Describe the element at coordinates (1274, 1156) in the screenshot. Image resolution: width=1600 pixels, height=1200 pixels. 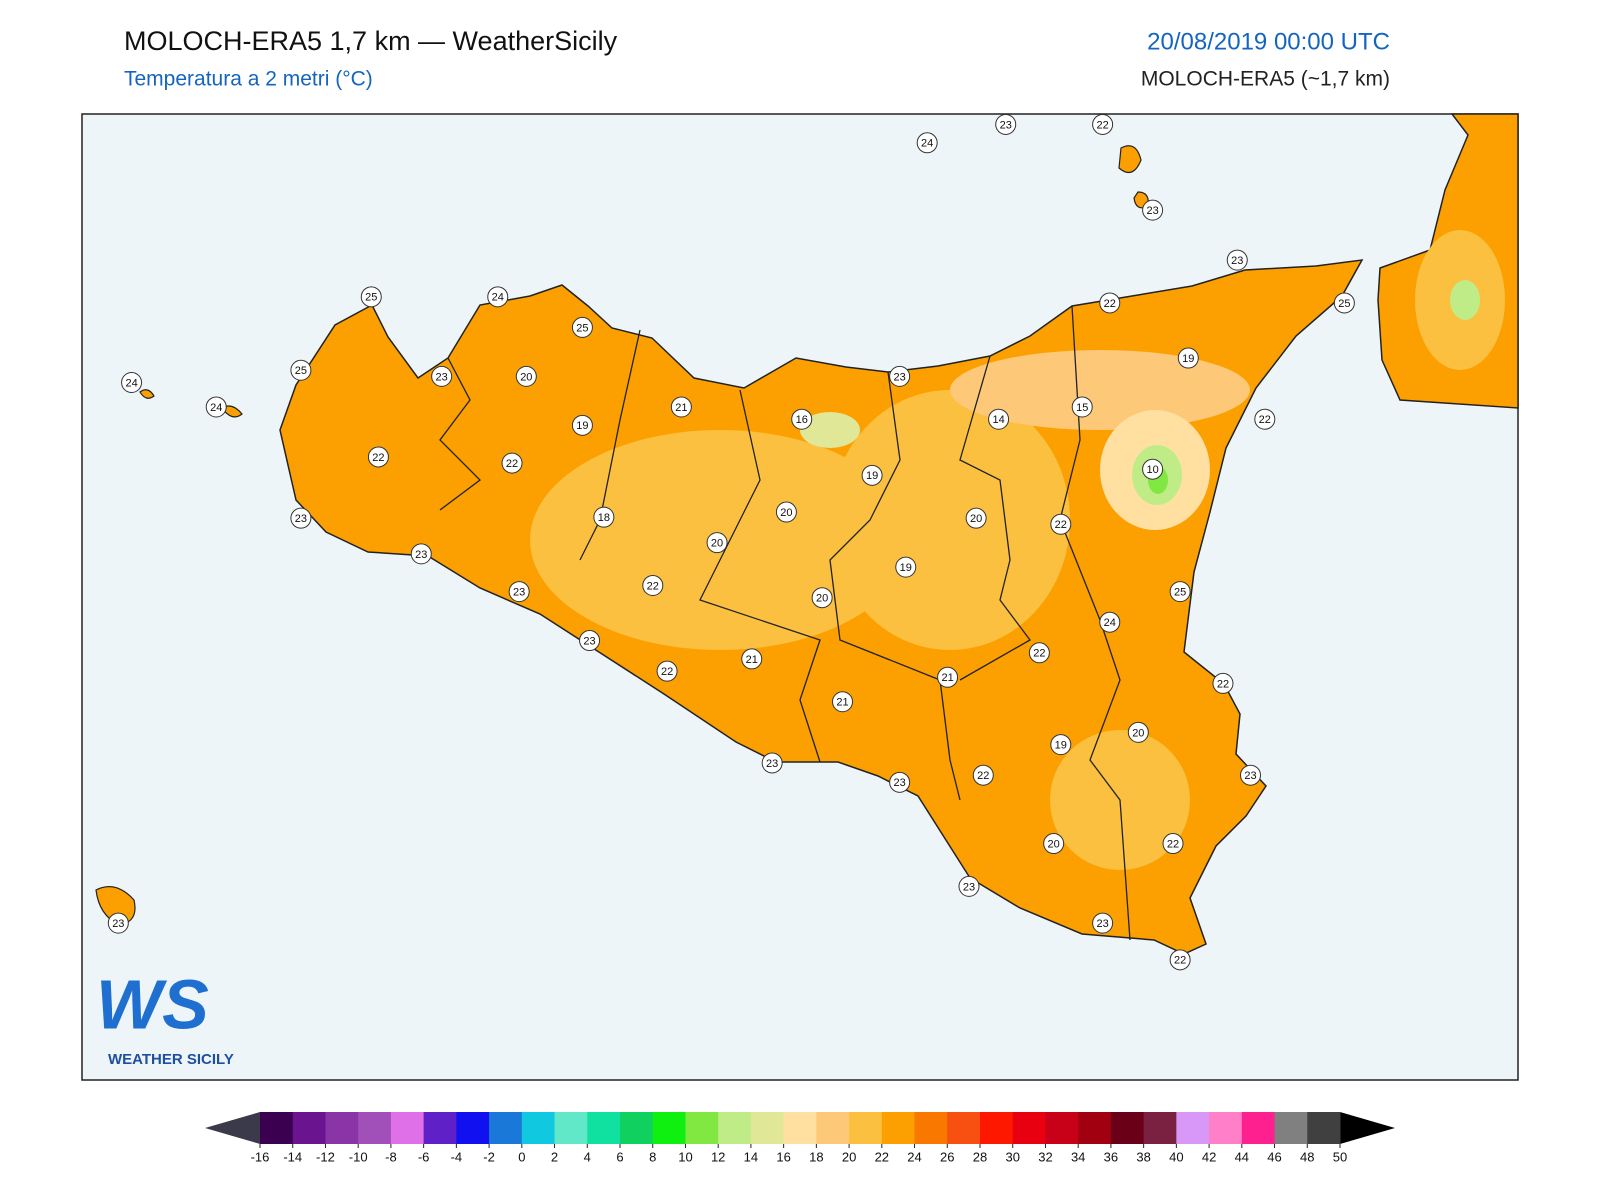
I see `colorbar-tick-label: 46` at that location.